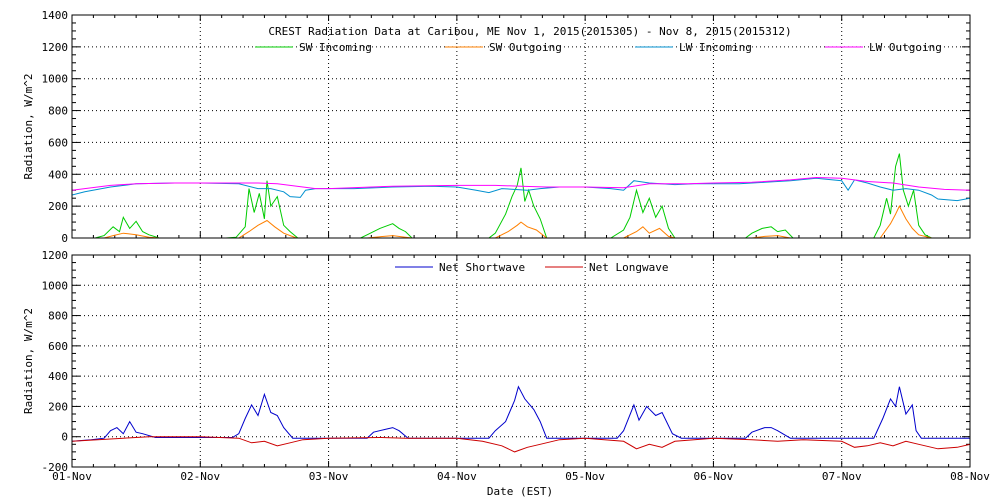  Describe the element at coordinates (329, 476) in the screenshot. I see `x-tick-label: 03-Nov` at that location.